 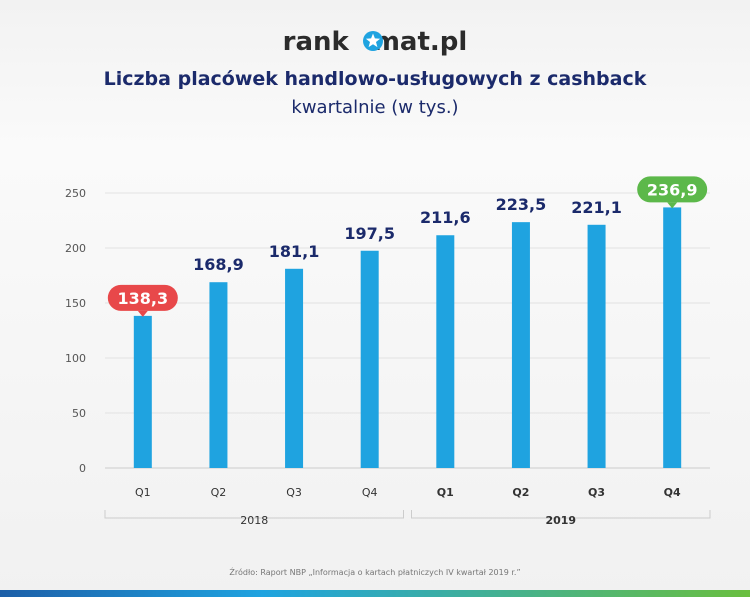 I want to click on bottom-color-bar, so click(x=375, y=593).